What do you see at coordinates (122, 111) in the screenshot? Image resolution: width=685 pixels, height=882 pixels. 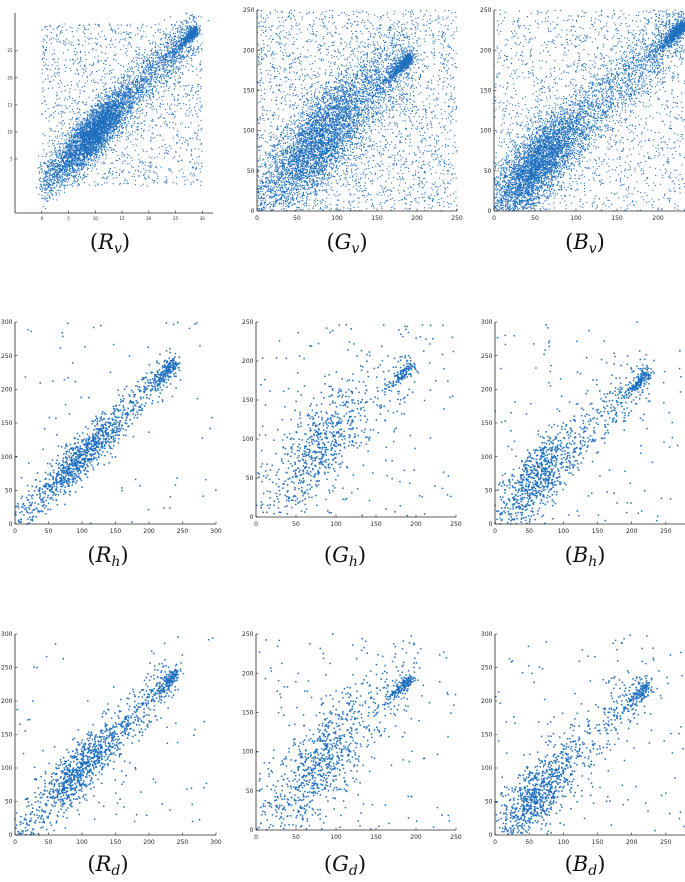 I see `points` at bounding box center [122, 111].